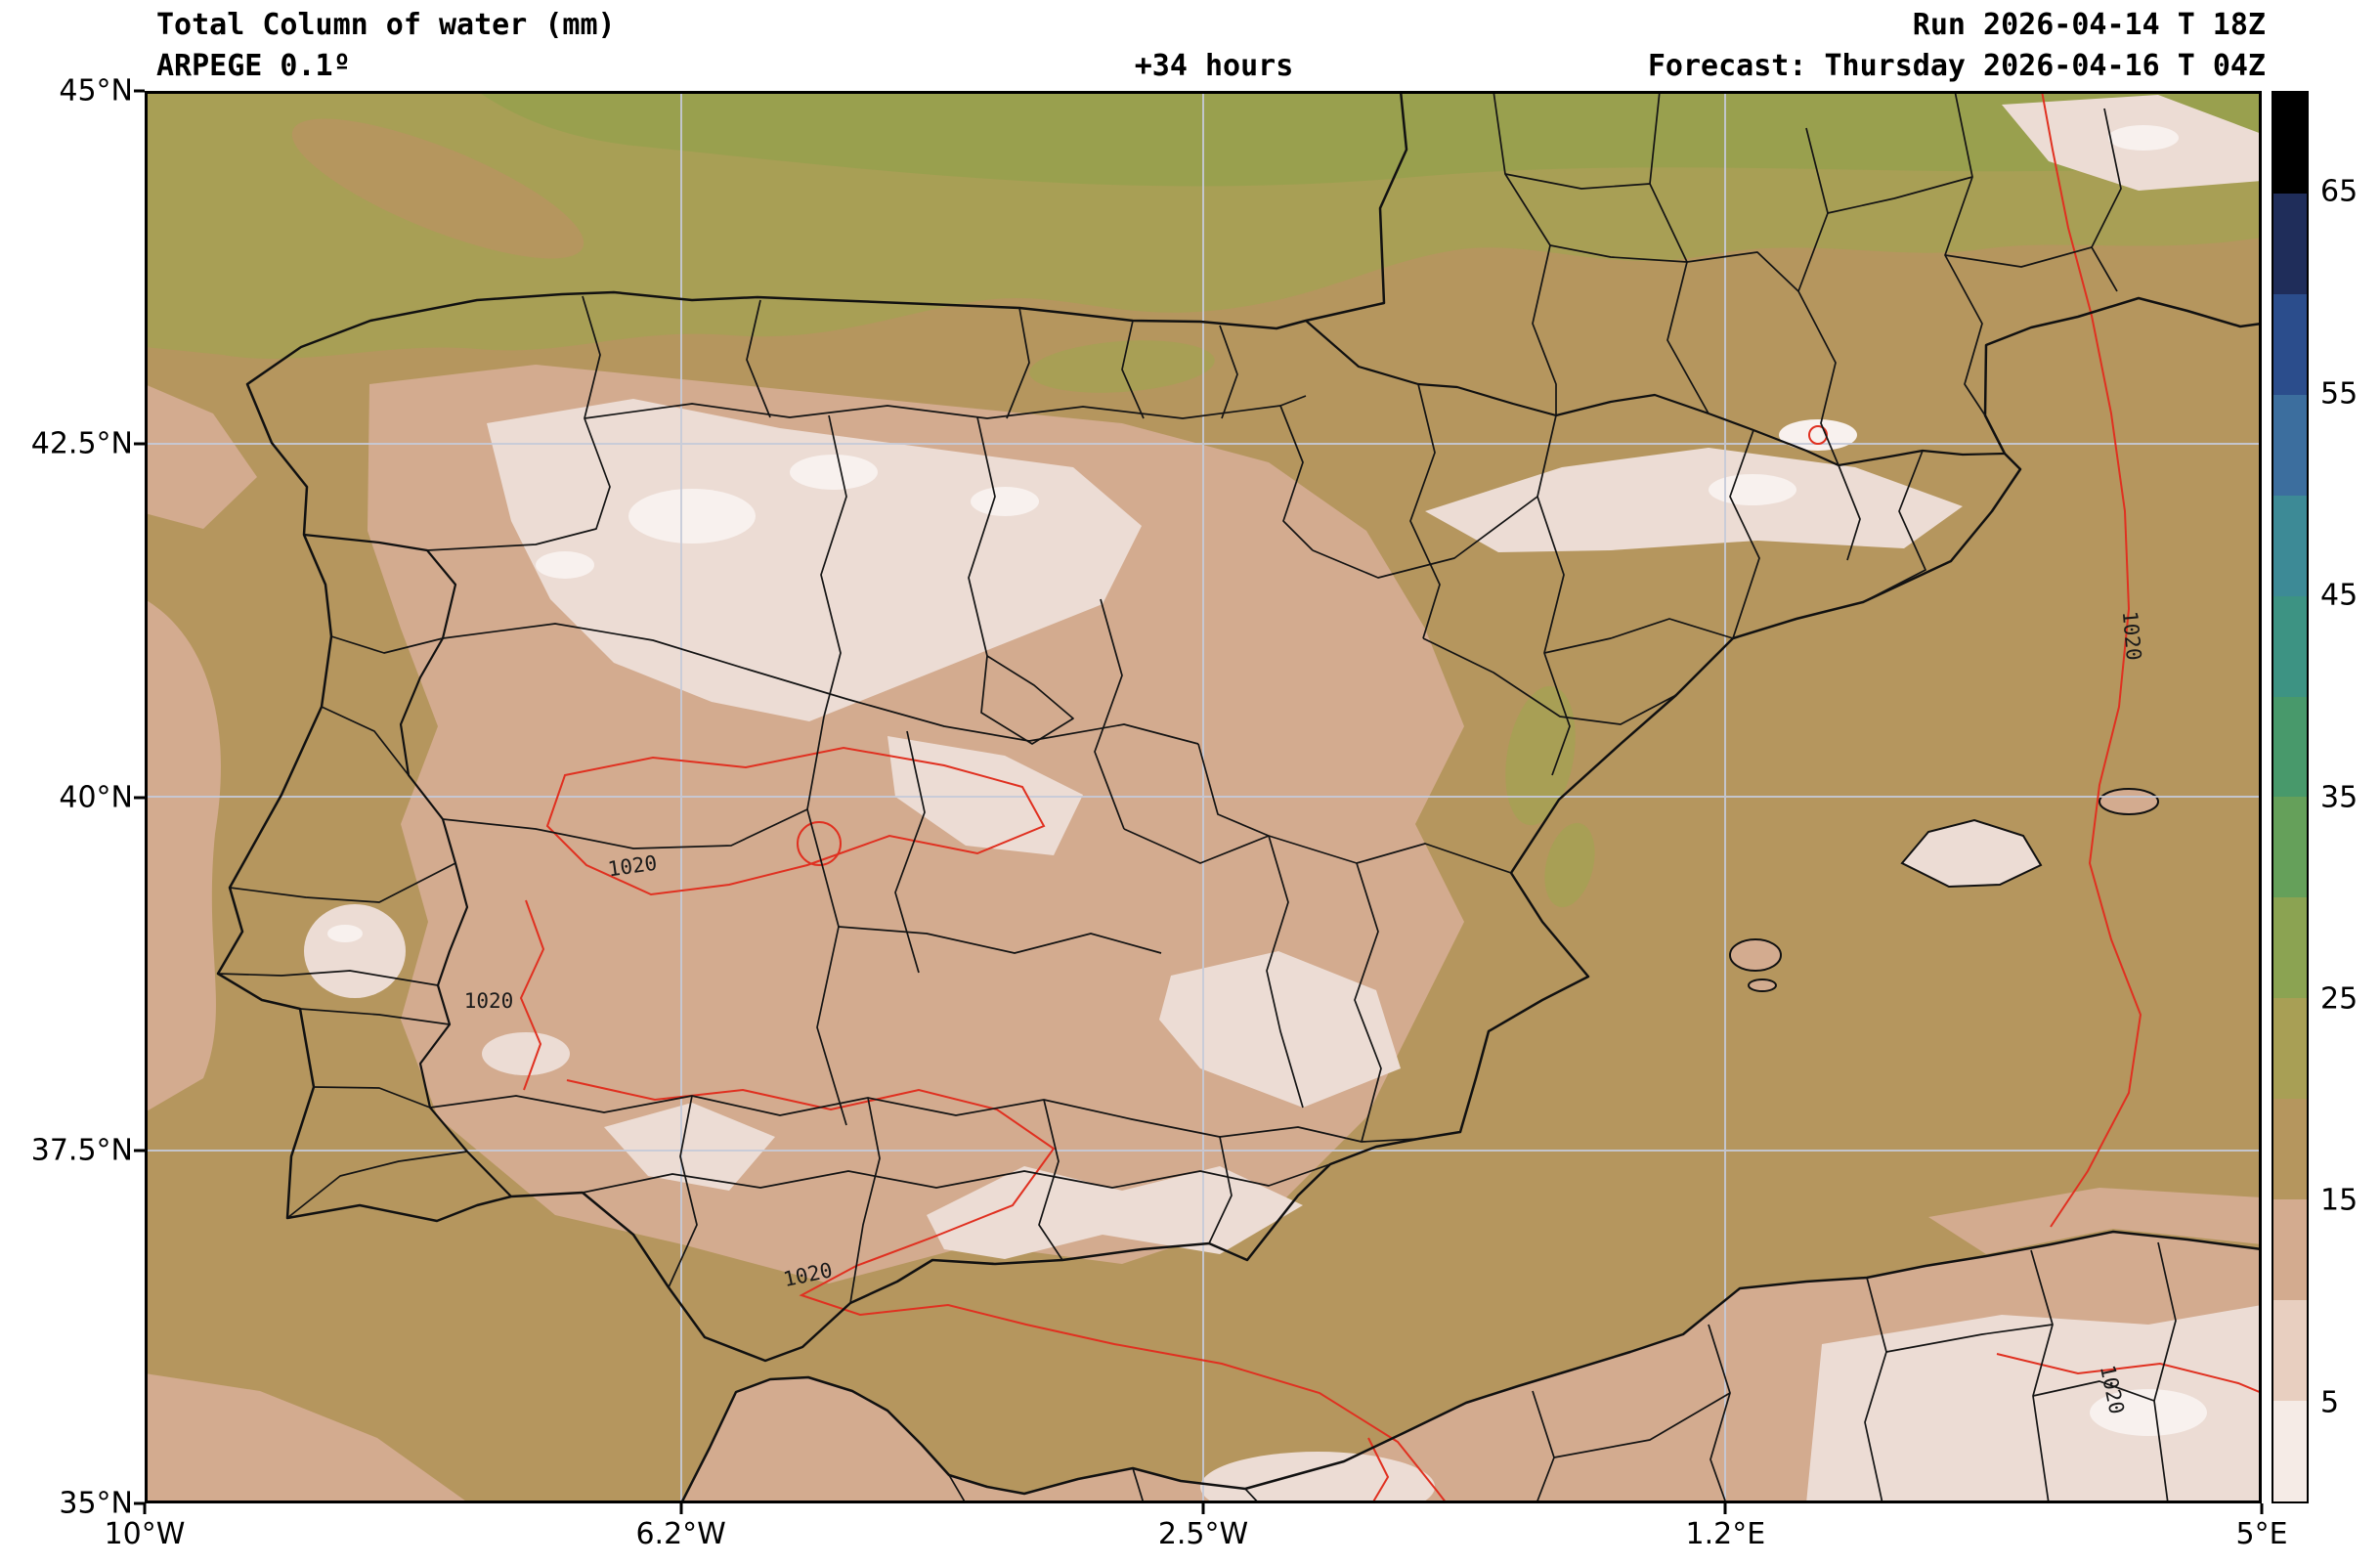  What do you see at coordinates (81, 443) in the screenshot?
I see `y-tick-label: 42.5°N` at bounding box center [81, 443].